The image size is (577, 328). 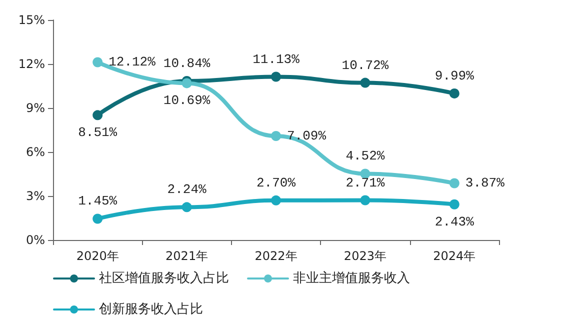 I want to click on y-tick-label: 0%, so click(x=35, y=240).